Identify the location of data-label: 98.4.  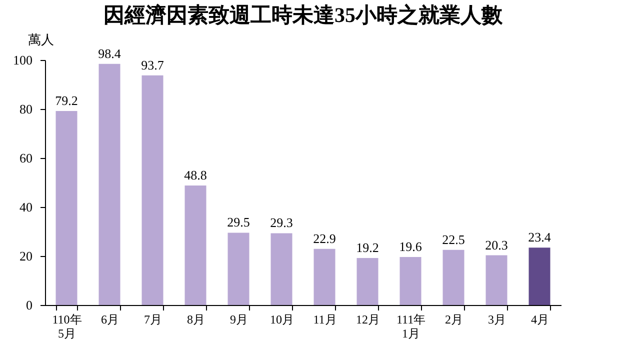
(110, 53).